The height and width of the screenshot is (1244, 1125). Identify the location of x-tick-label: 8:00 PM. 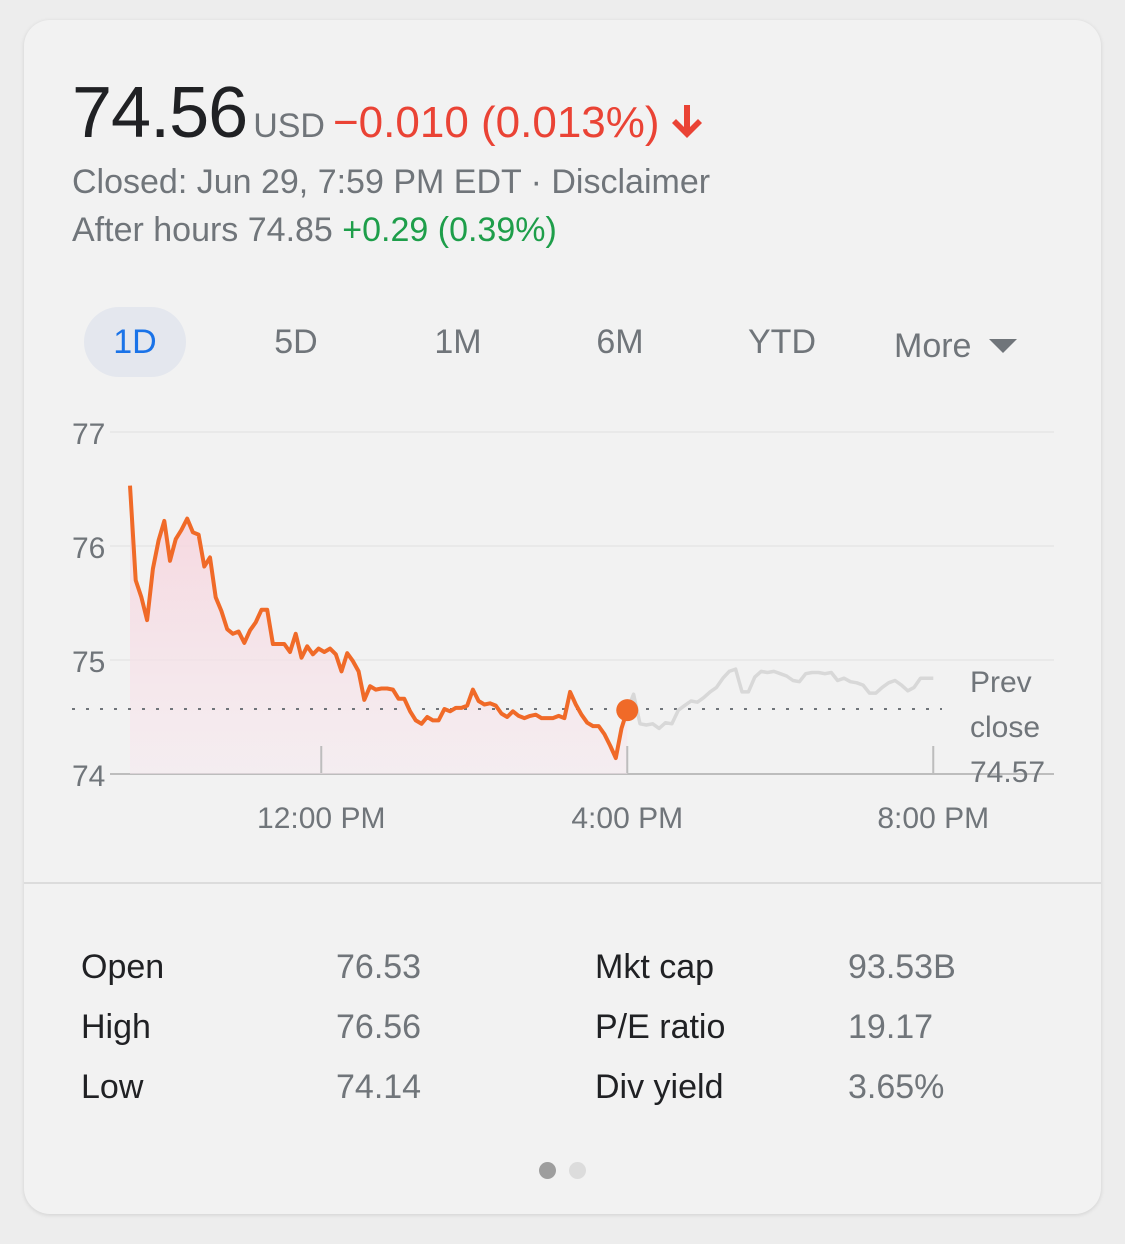
(933, 818).